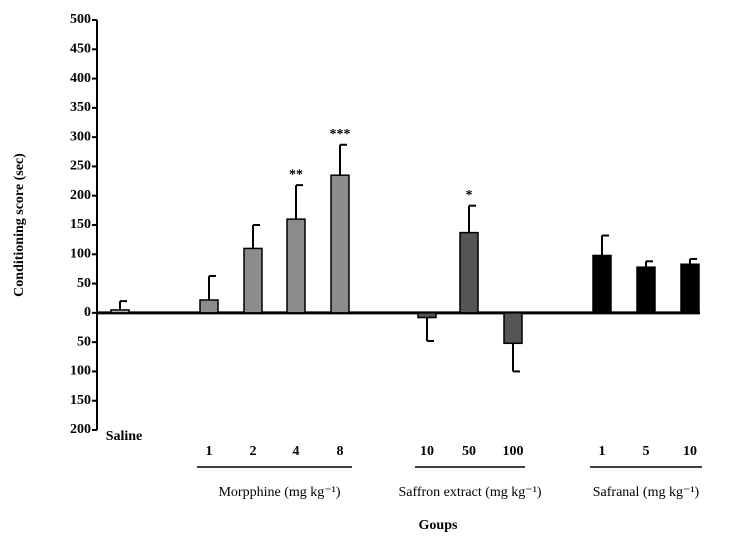  I want to click on x-tick-label: 4, so click(296, 451).